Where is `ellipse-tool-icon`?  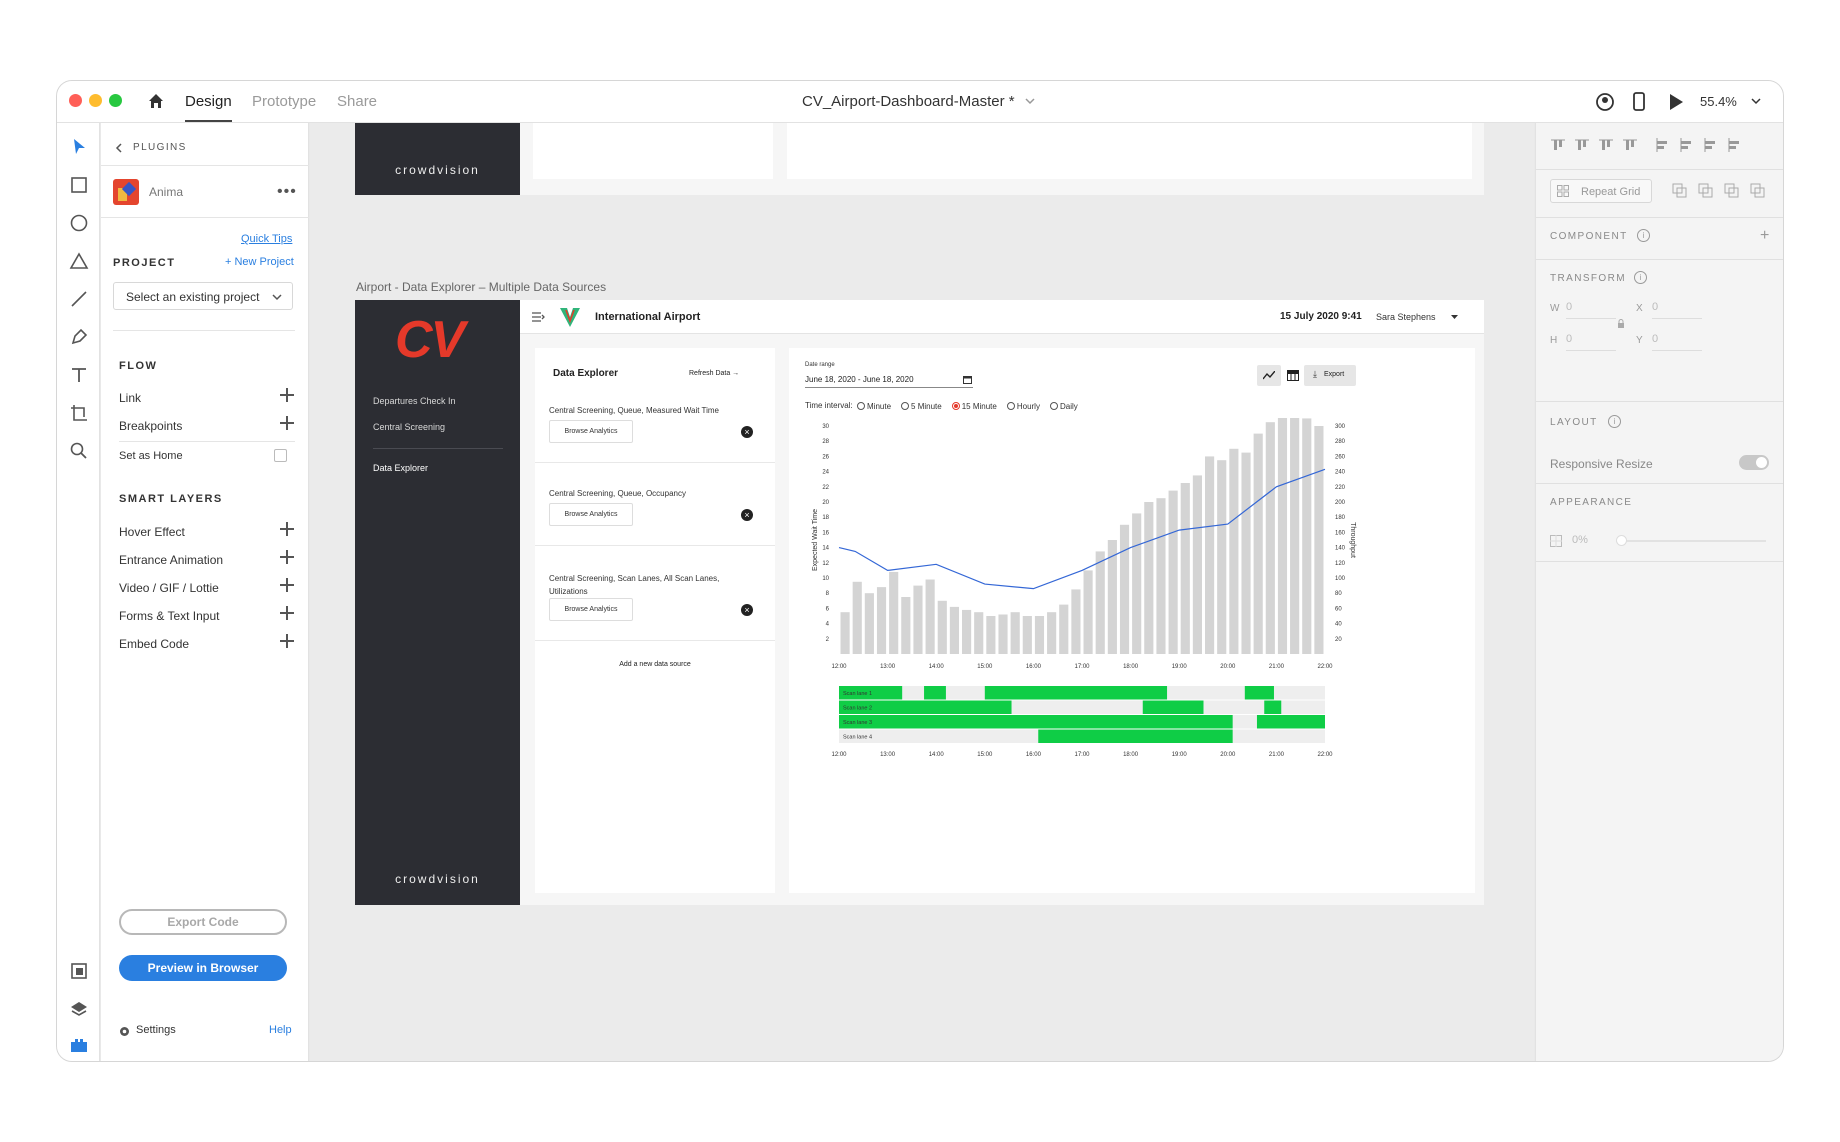
ellipse-tool-icon is located at coordinates (79, 223).